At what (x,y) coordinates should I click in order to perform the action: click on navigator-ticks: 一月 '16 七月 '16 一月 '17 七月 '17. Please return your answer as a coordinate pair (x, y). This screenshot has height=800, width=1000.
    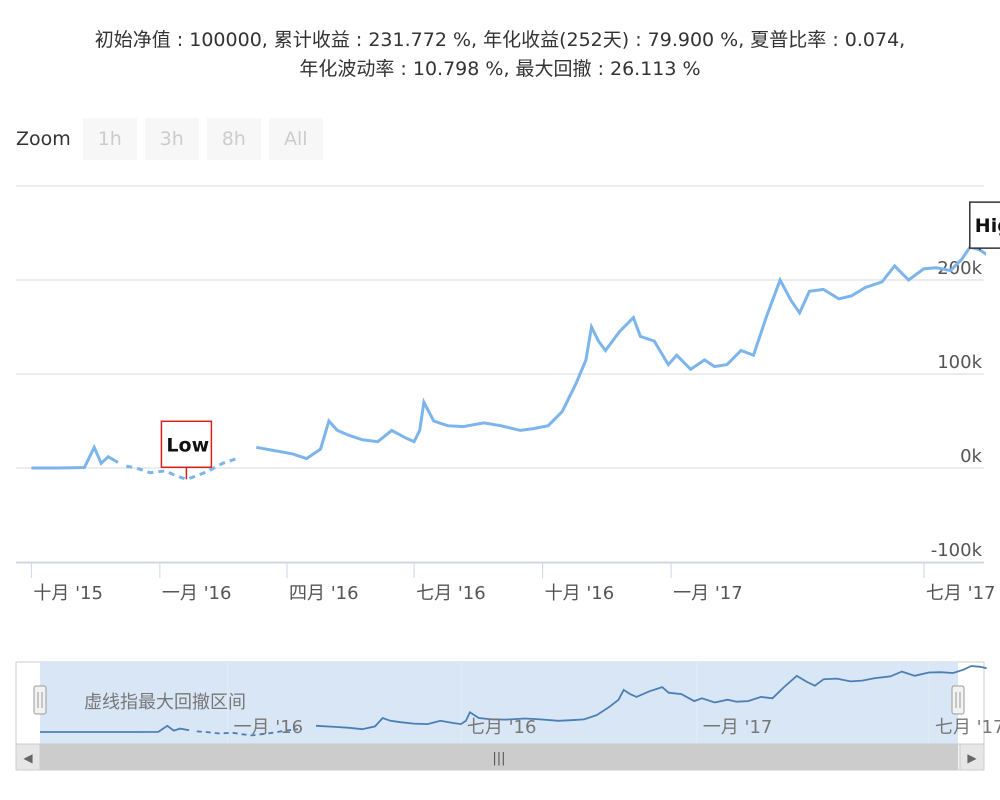
    Looking at the image, I should click on (617, 727).